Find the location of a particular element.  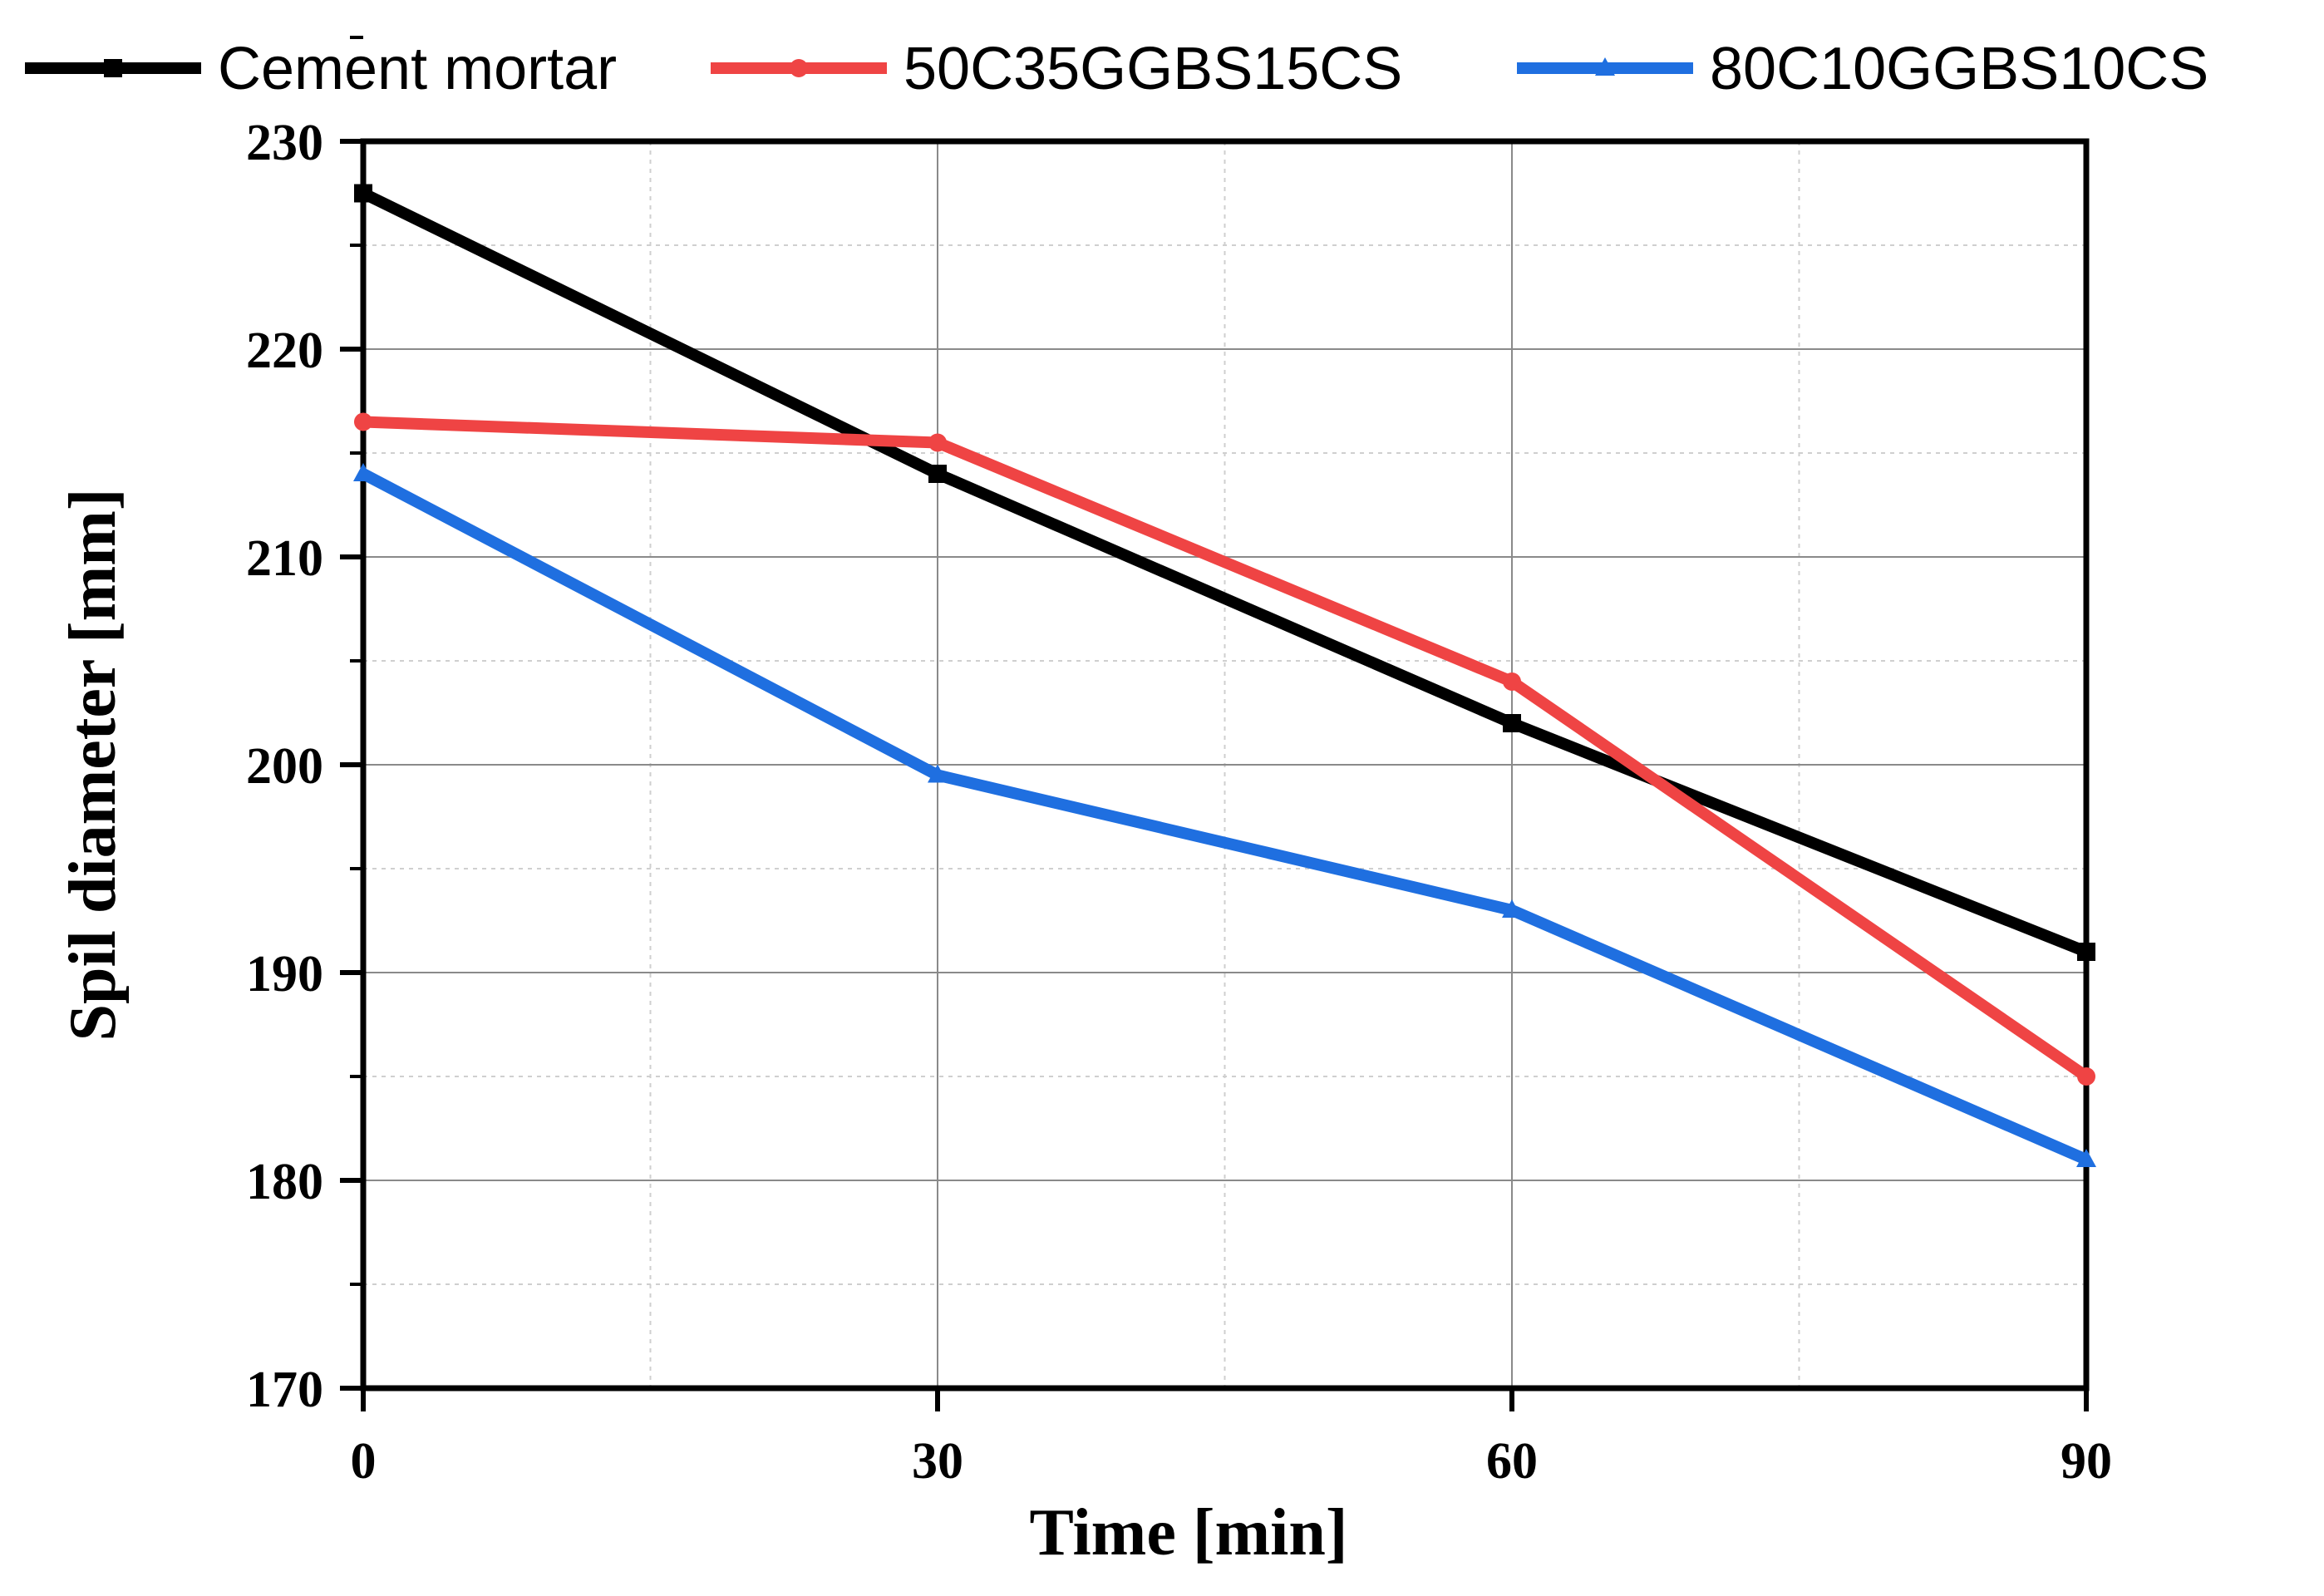

y-tick-label: 190 is located at coordinates (284, 974).